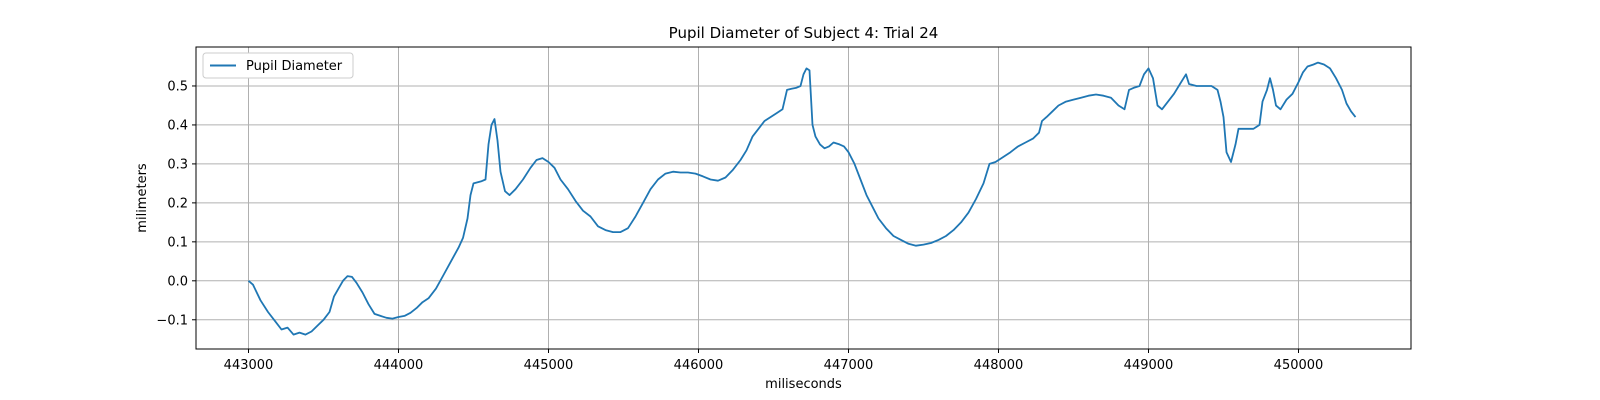 This screenshot has height=400, width=1600. Describe the element at coordinates (177, 281) in the screenshot. I see `y-tick-label: 0.0` at that location.